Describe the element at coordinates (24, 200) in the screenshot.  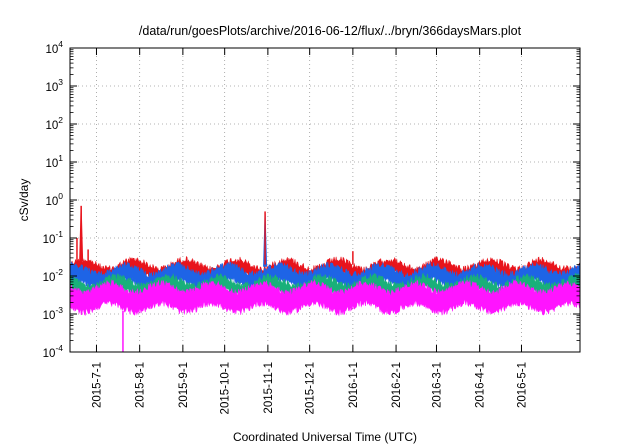
I see `y-axis-label: cSv/day` at that location.